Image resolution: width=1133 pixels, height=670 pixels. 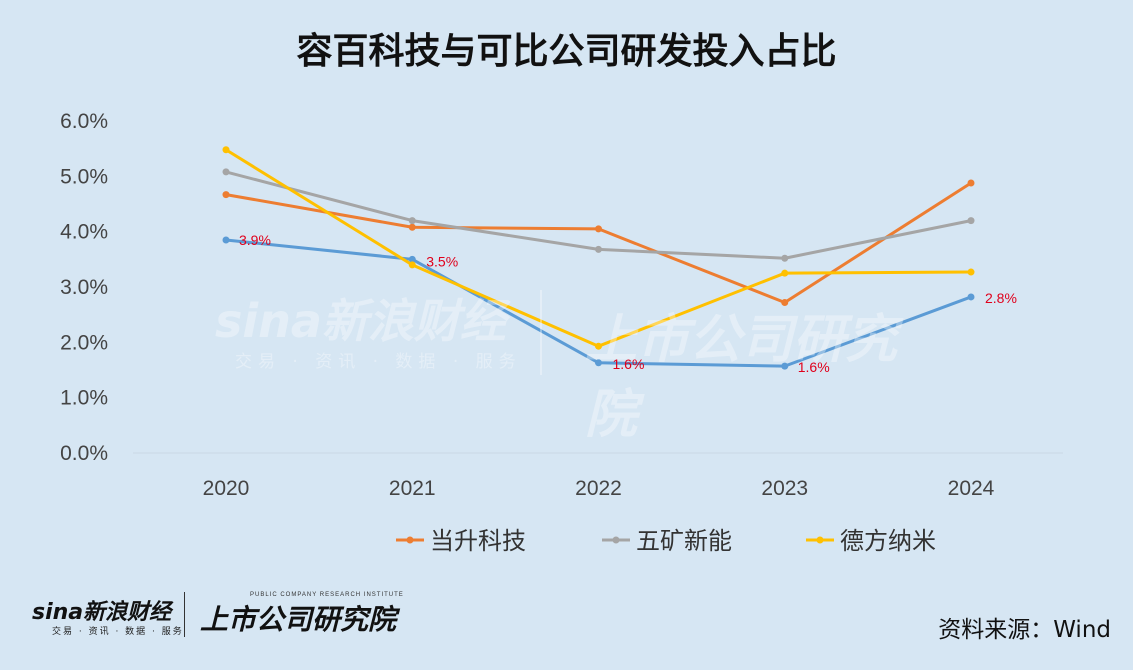 What do you see at coordinates (84, 453) in the screenshot?
I see `y-tick-label: 0.0%` at bounding box center [84, 453].